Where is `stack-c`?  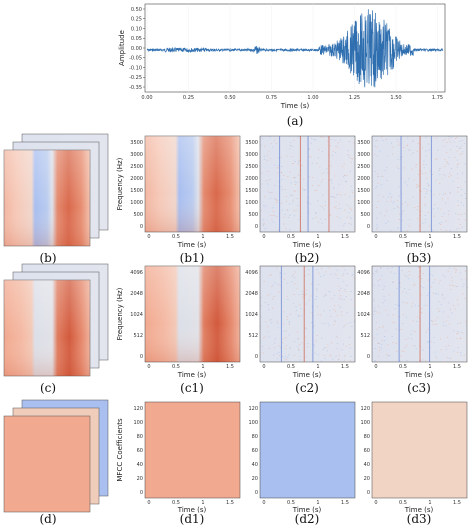
stack-c is located at coordinates (56, 320).